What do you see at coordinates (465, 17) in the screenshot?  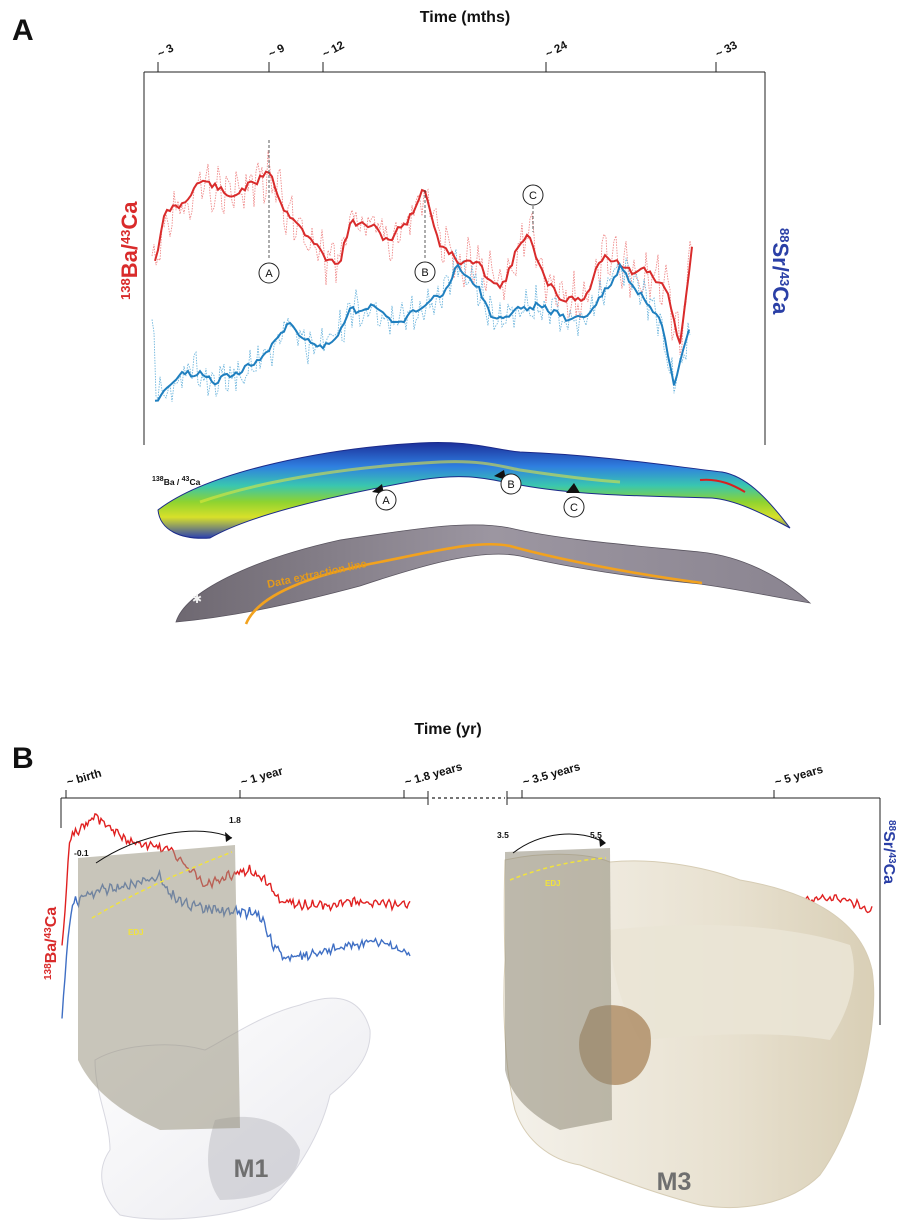 I see `panel-a-time-title: Time (mths)` at bounding box center [465, 17].